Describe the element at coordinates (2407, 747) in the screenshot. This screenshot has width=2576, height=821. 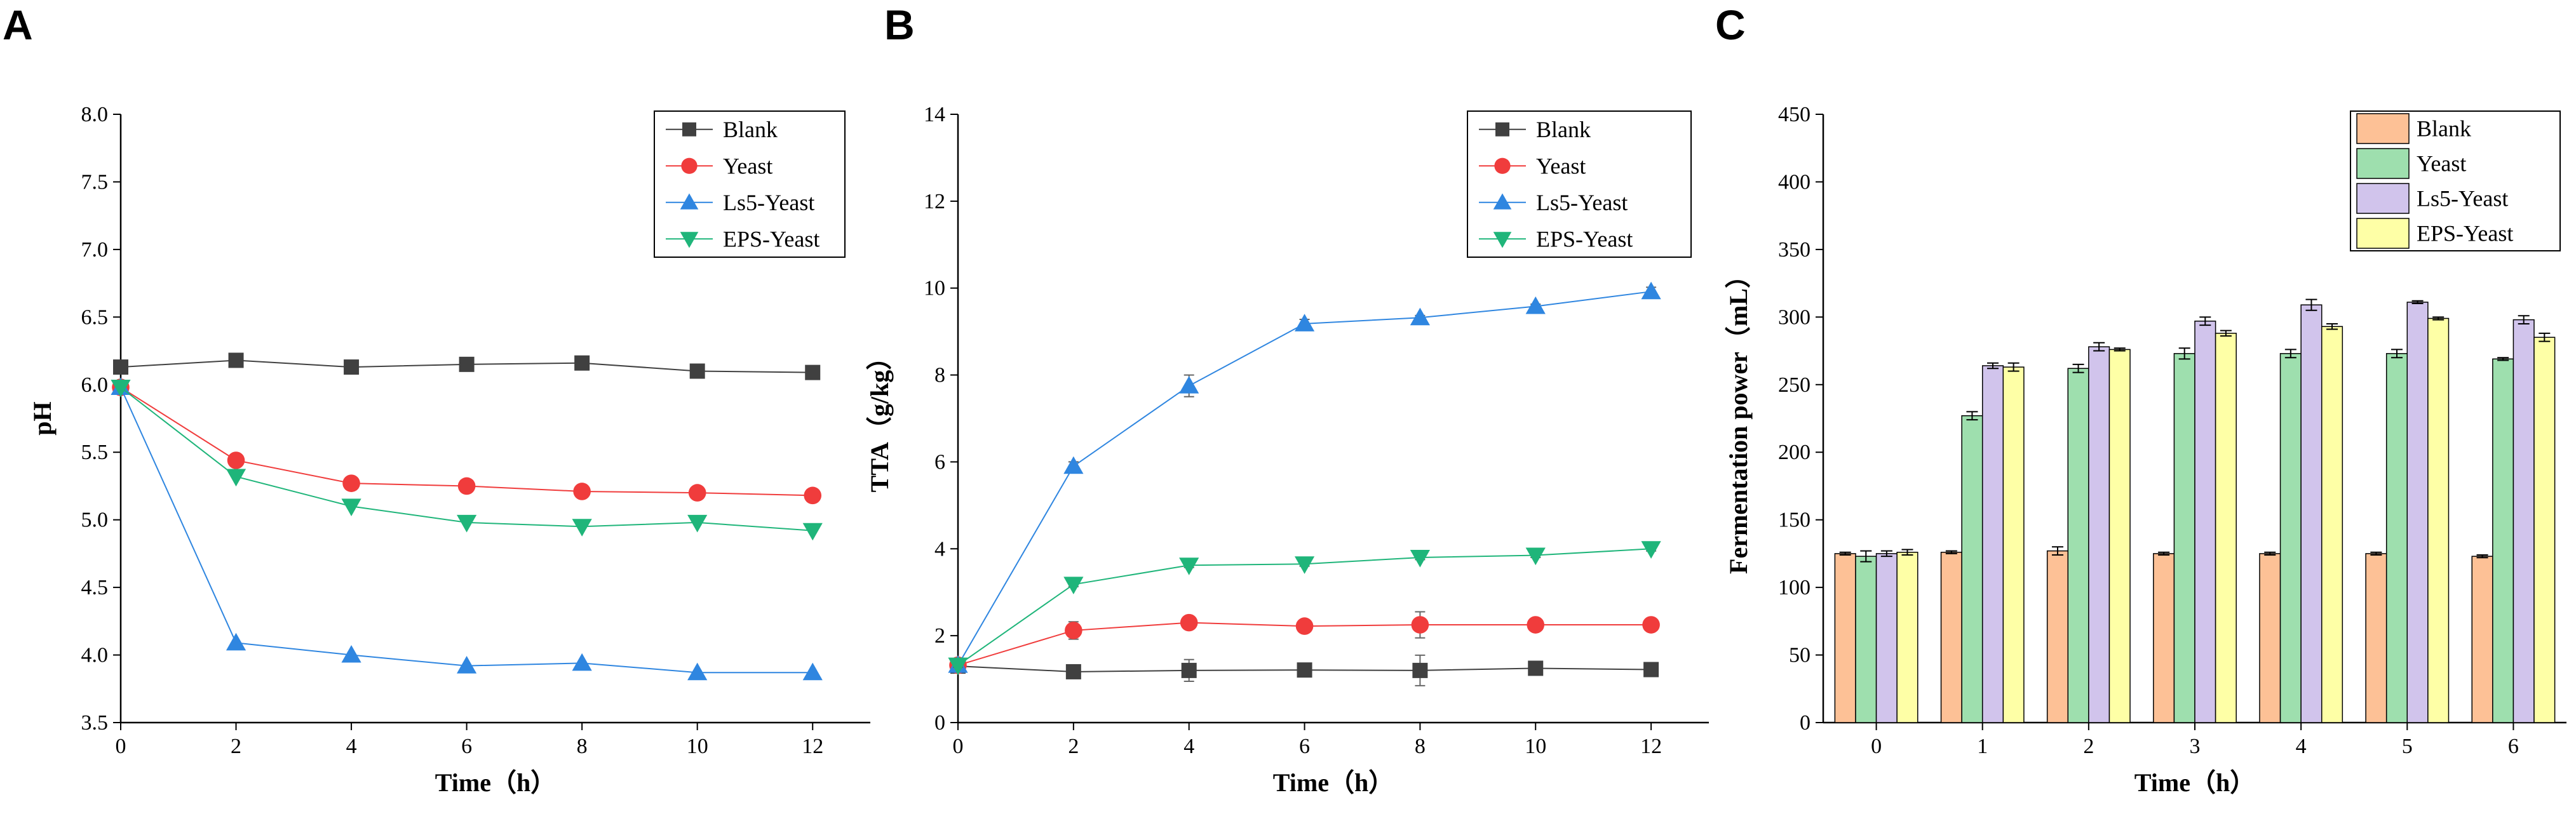
I see `chart-c-xtick-label: 5` at that location.